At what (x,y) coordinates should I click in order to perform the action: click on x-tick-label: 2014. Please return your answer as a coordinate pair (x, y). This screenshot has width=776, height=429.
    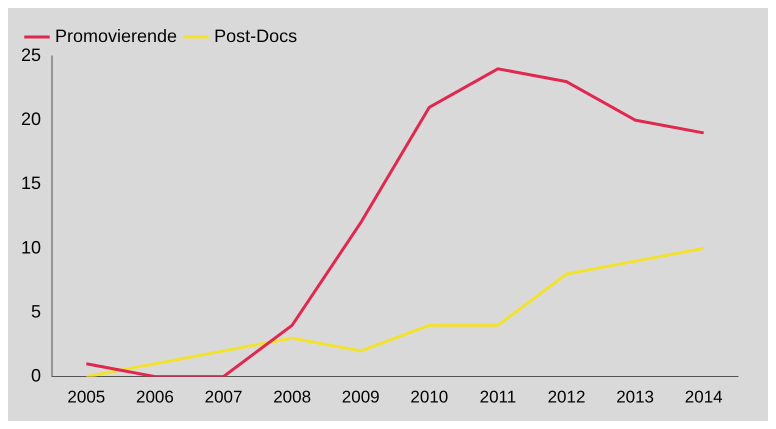
    Looking at the image, I should click on (703, 396).